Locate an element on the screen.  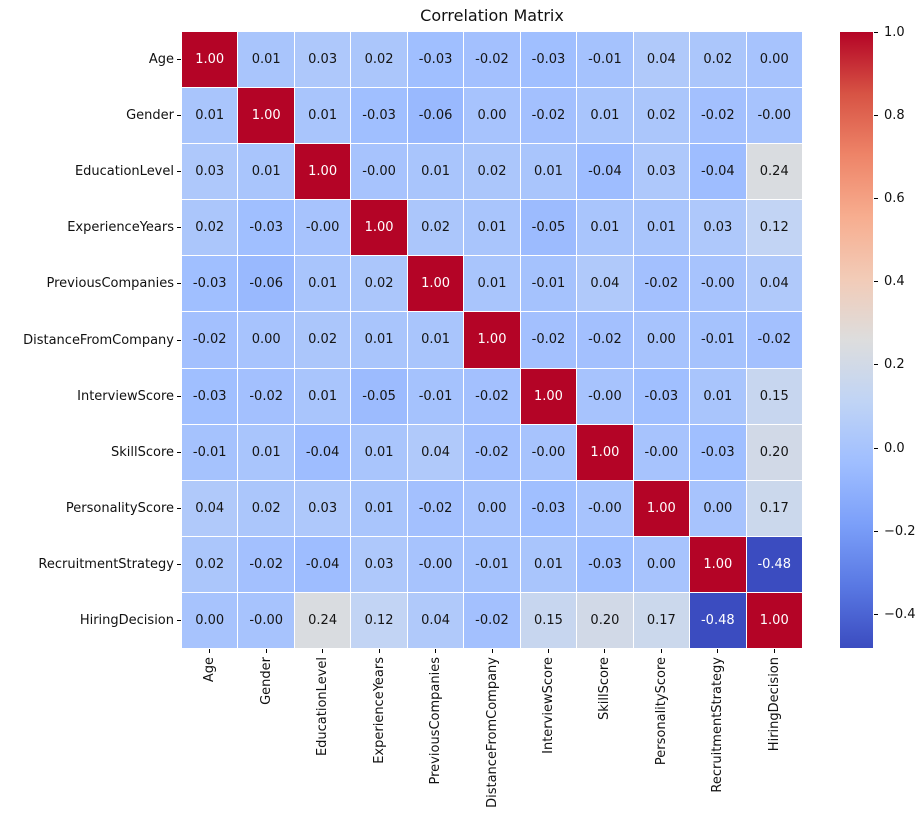
y-axis-label: EducationLevel is located at coordinates (124, 172).